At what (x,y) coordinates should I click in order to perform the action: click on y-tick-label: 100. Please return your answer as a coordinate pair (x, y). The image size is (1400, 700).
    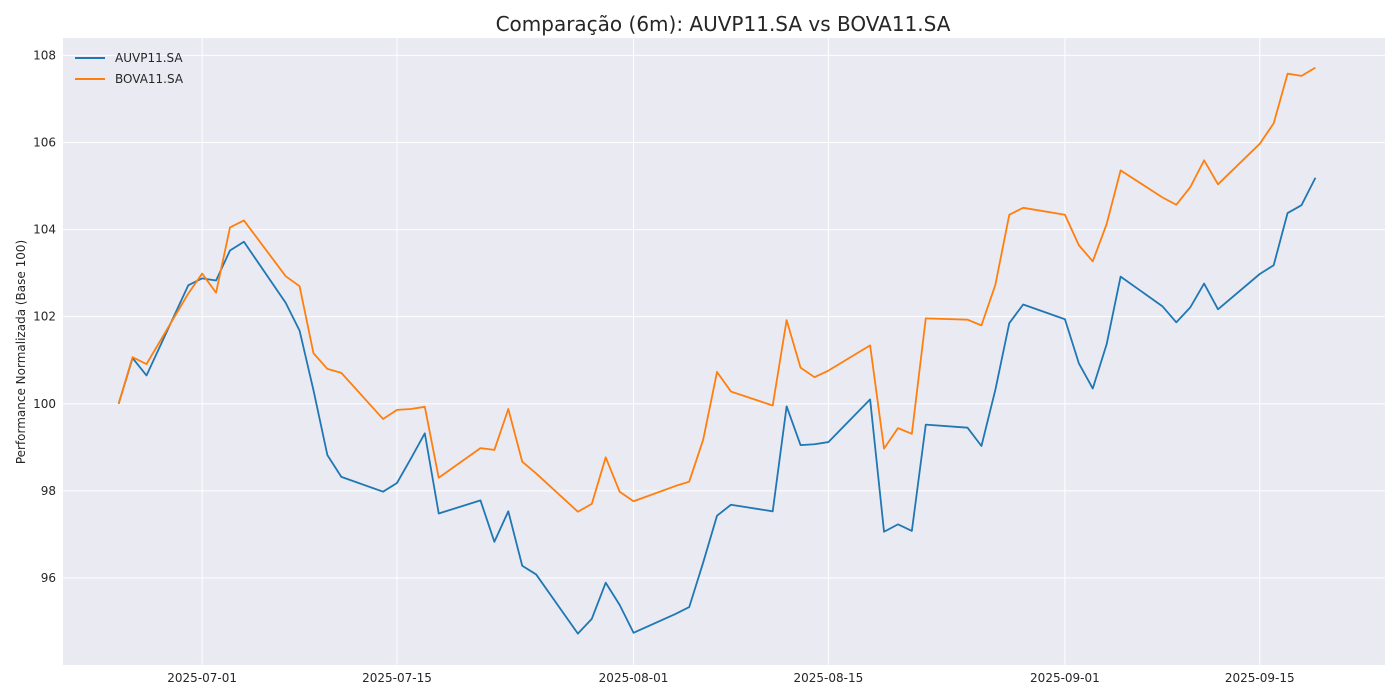
    Looking at the image, I should click on (44, 404).